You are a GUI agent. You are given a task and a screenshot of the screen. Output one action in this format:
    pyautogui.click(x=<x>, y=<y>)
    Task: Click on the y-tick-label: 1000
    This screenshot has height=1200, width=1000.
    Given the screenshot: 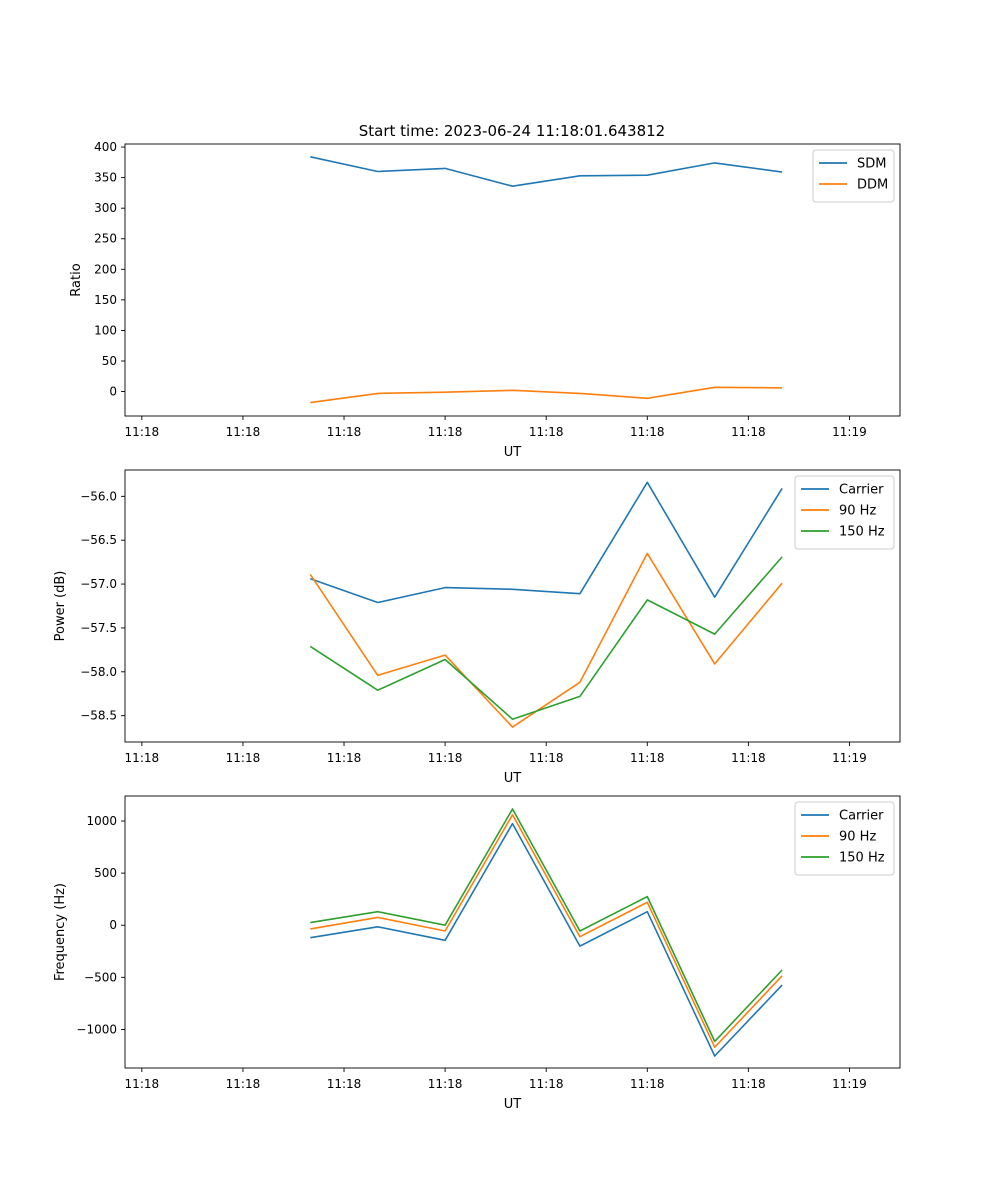 What is the action you would take?
    pyautogui.click(x=101, y=821)
    